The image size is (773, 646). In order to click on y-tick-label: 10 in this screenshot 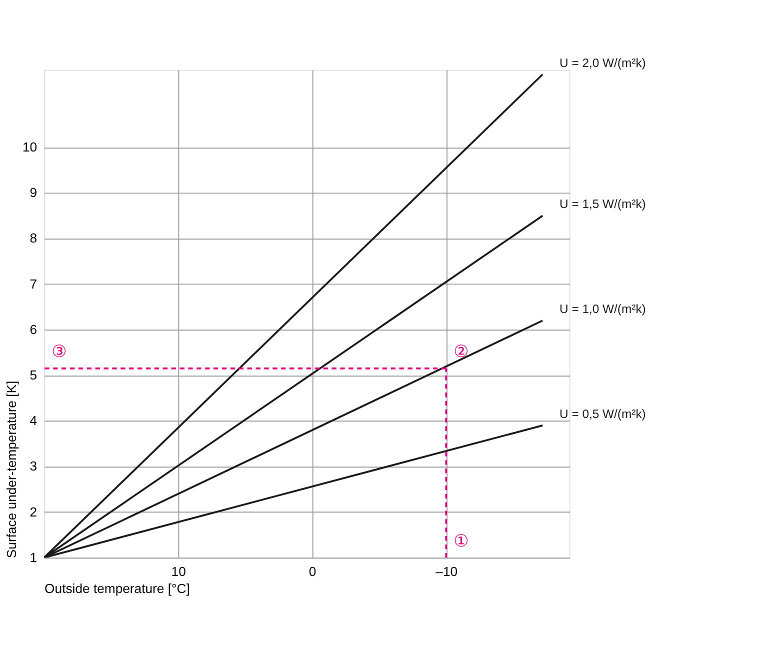, I will do `click(30, 147)`.